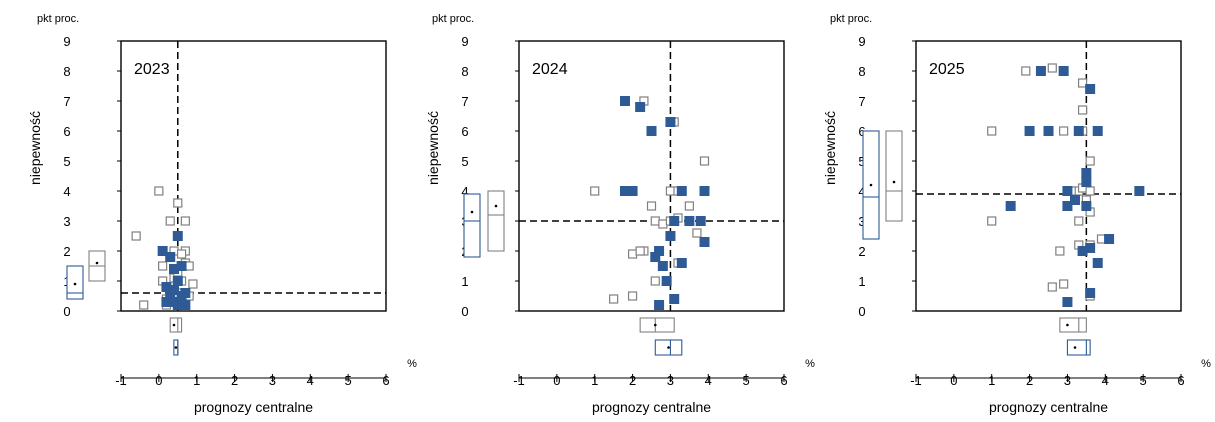 The height and width of the screenshot is (422, 1215). What do you see at coordinates (253, 407) in the screenshot?
I see `x-axis-title: prognozy centralne` at bounding box center [253, 407].